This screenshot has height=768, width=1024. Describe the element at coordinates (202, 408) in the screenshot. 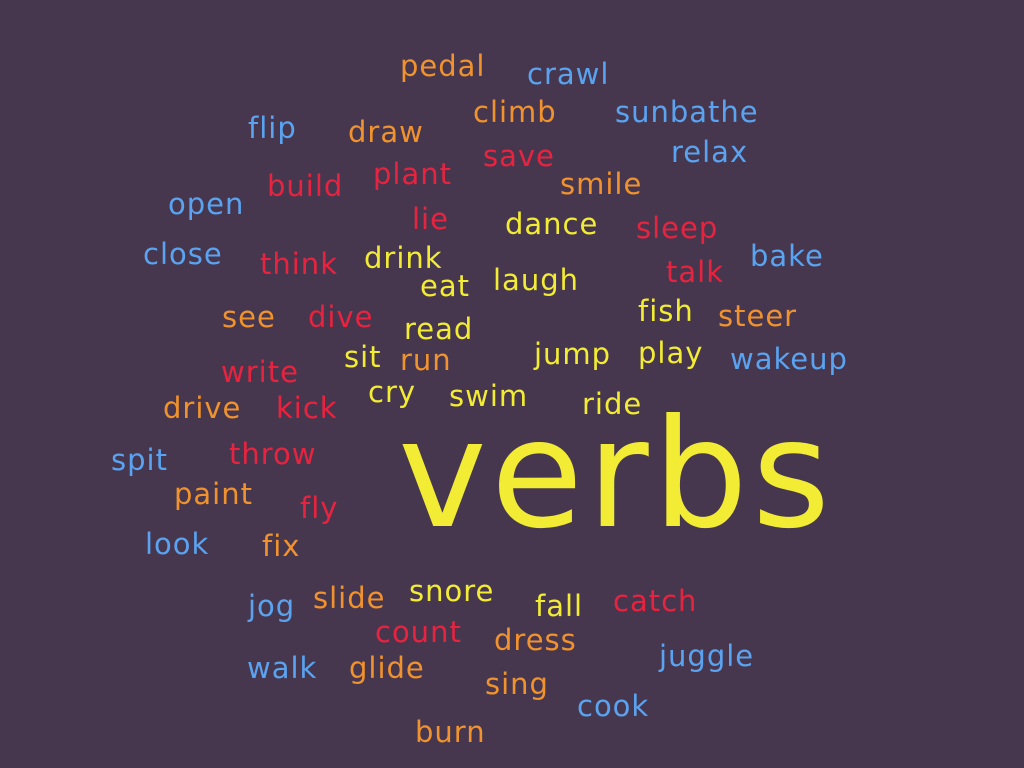

I see `word-drive: drive` at that location.